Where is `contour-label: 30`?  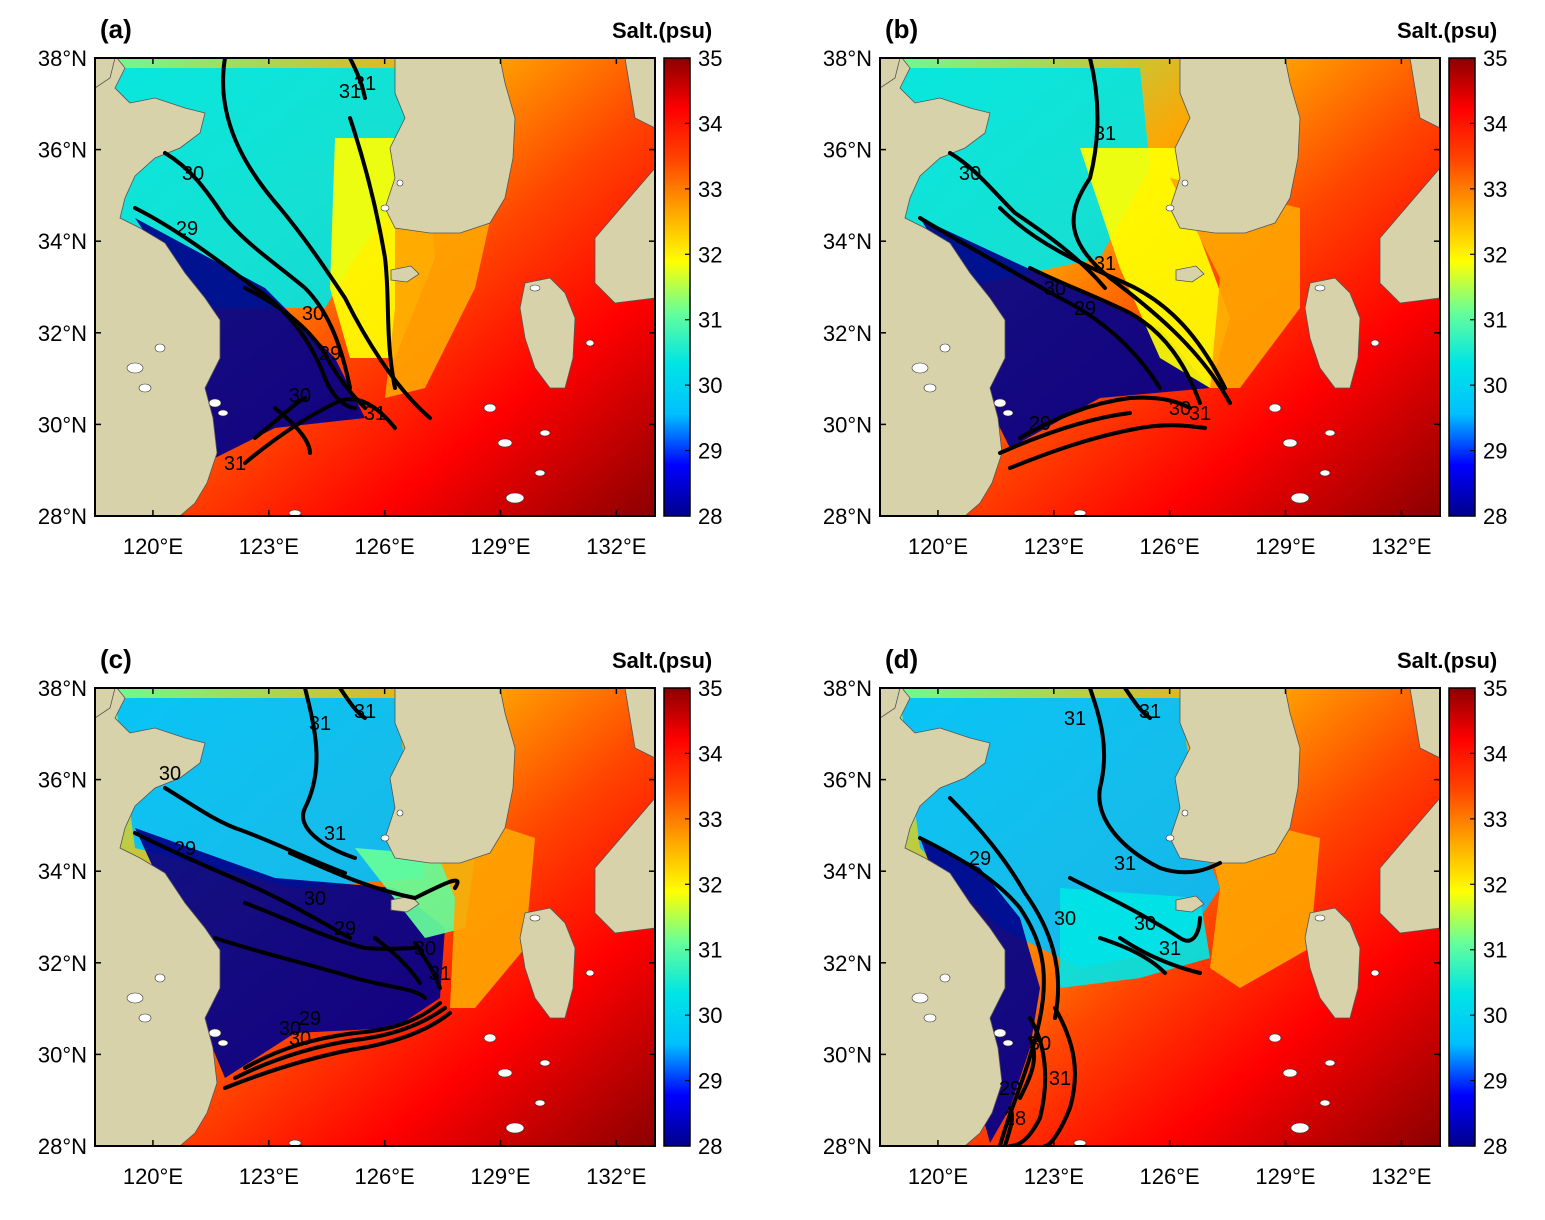 contour-label: 30 is located at coordinates (970, 174).